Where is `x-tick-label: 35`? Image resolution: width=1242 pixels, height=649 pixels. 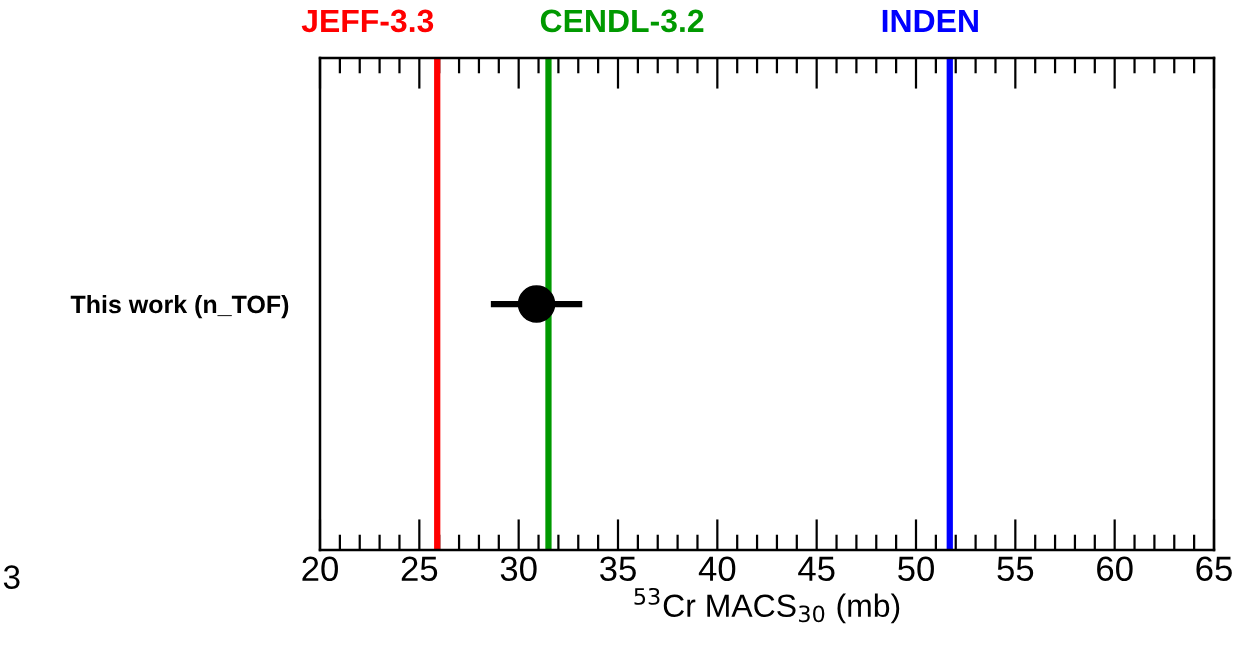
x-tick-label: 35 is located at coordinates (618, 569).